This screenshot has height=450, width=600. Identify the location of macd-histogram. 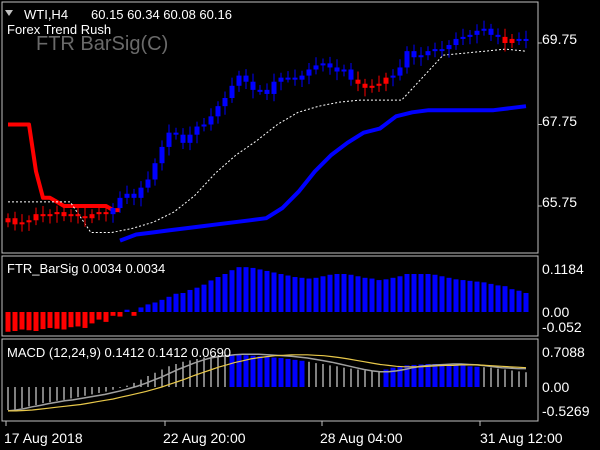
(267, 382).